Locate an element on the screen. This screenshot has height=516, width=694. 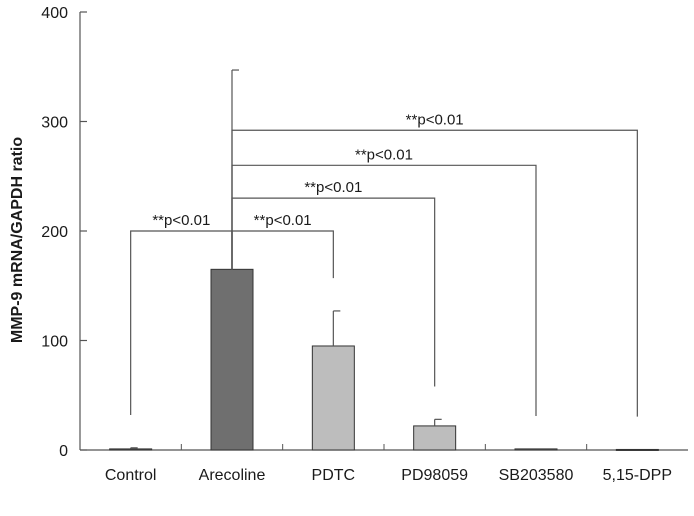
y-tick-label: 300 is located at coordinates (54, 123).